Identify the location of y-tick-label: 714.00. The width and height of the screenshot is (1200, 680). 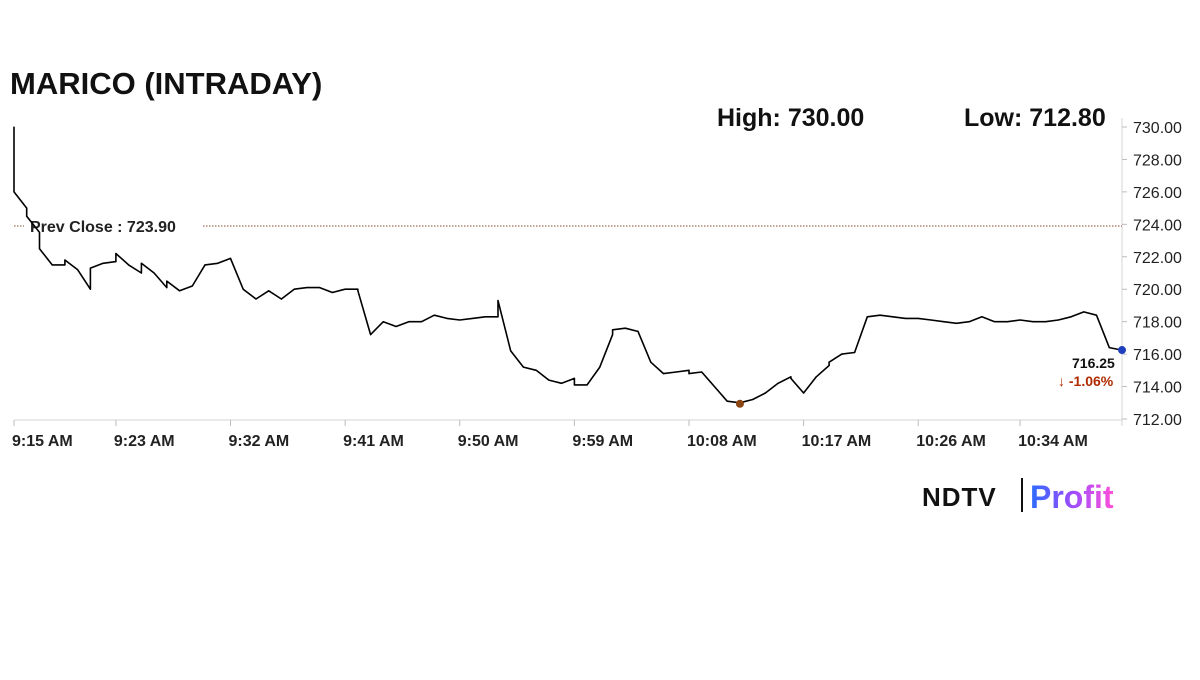
(1157, 388).